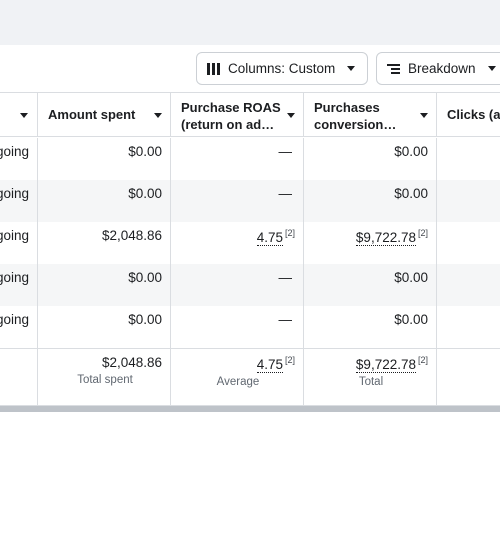 The width and height of the screenshot is (500, 549). I want to click on totals-status-cell, so click(18, 377).